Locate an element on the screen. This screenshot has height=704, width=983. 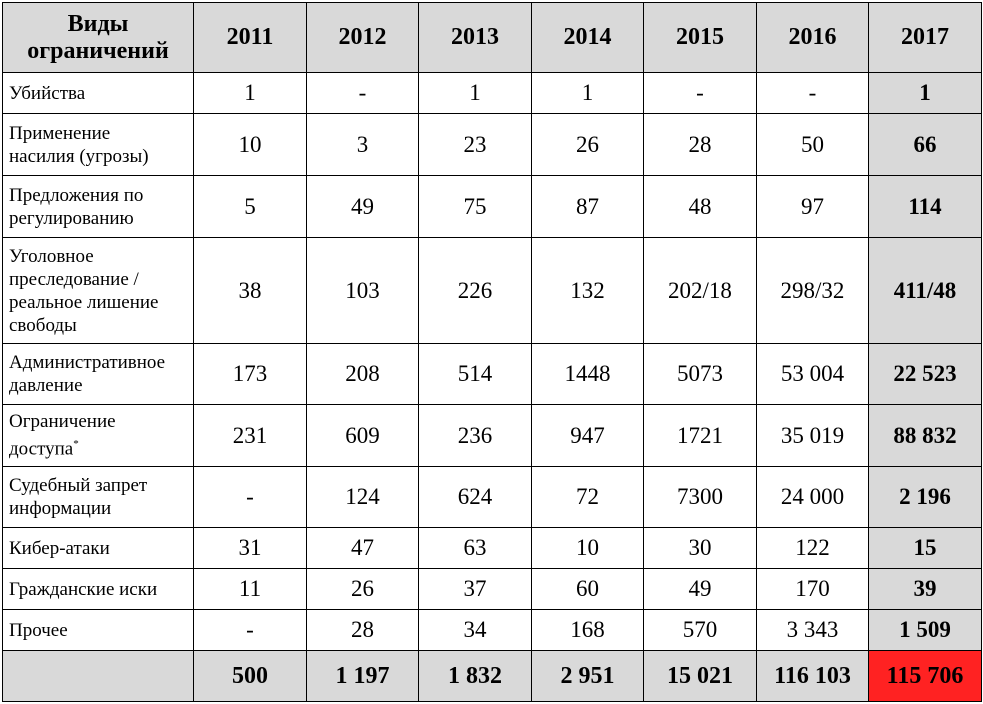
value-cell-2011: 38 is located at coordinates (250, 290).